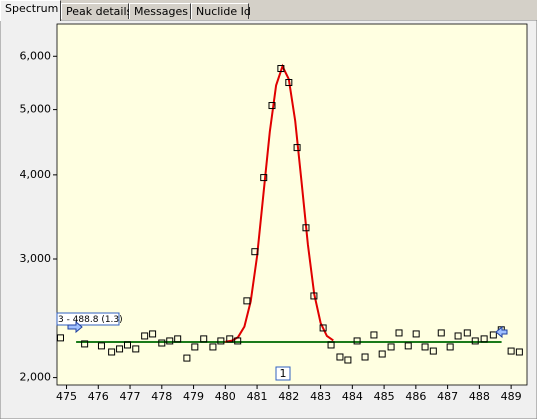 This screenshot has width=537, height=419. What do you see at coordinates (257, 396) in the screenshot?
I see `x-tick-label: 481` at bounding box center [257, 396].